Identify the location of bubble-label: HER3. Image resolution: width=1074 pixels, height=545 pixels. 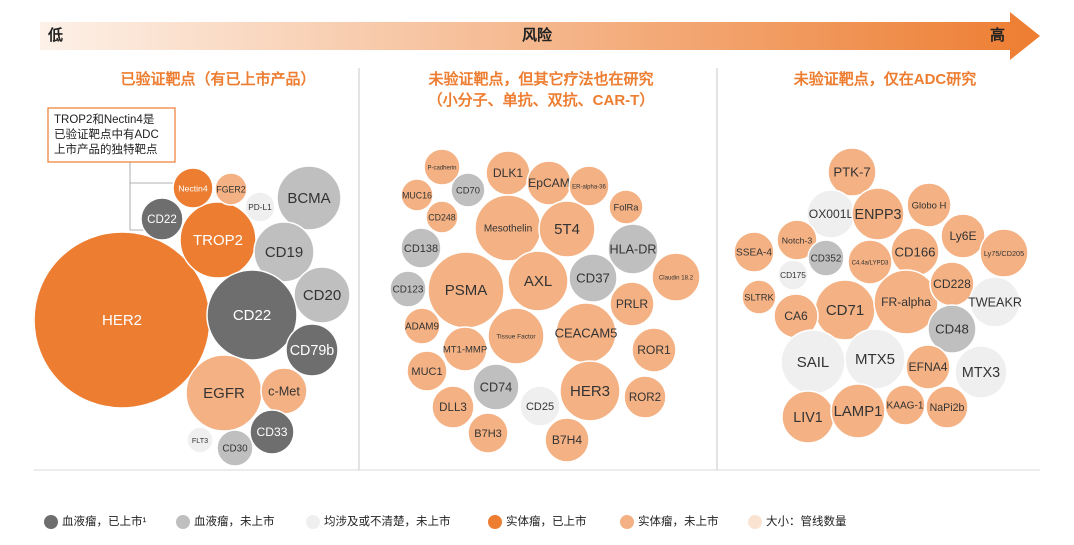
(590, 391).